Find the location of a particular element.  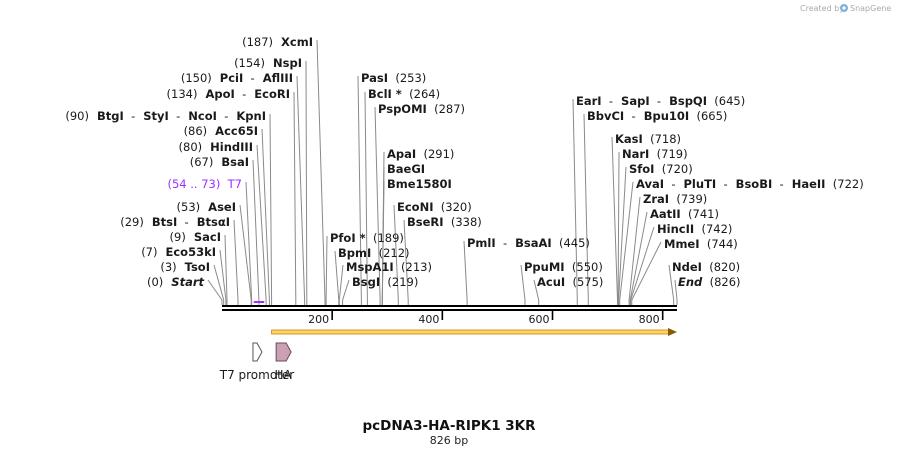

site-label-part: (645) is located at coordinates (726, 101).